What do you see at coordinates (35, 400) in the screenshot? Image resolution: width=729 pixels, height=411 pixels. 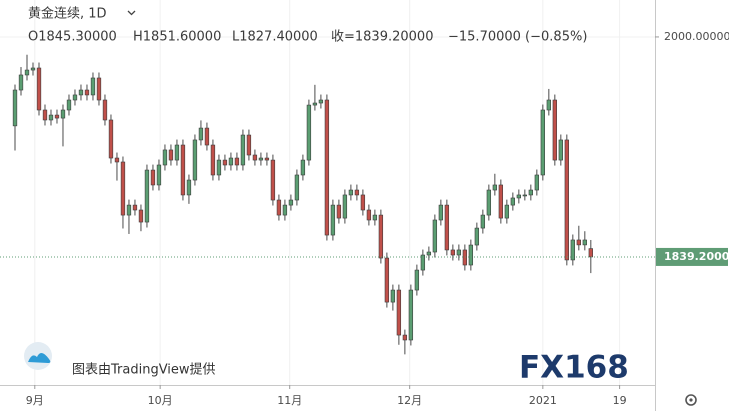 I see `x-tick-label: 9月` at bounding box center [35, 400].